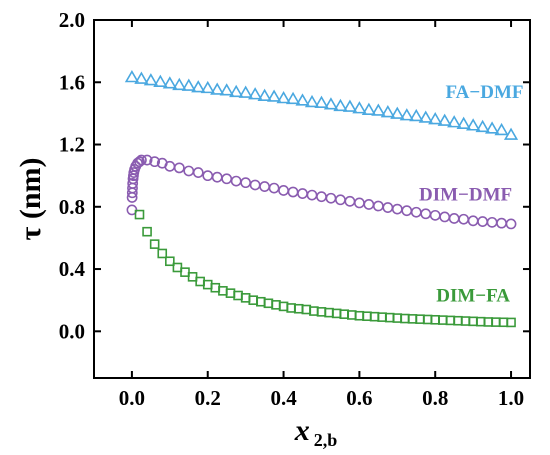 This screenshot has height=455, width=550. Describe the element at coordinates (473, 296) in the screenshot. I see `series-label: DIM−FA` at that location.